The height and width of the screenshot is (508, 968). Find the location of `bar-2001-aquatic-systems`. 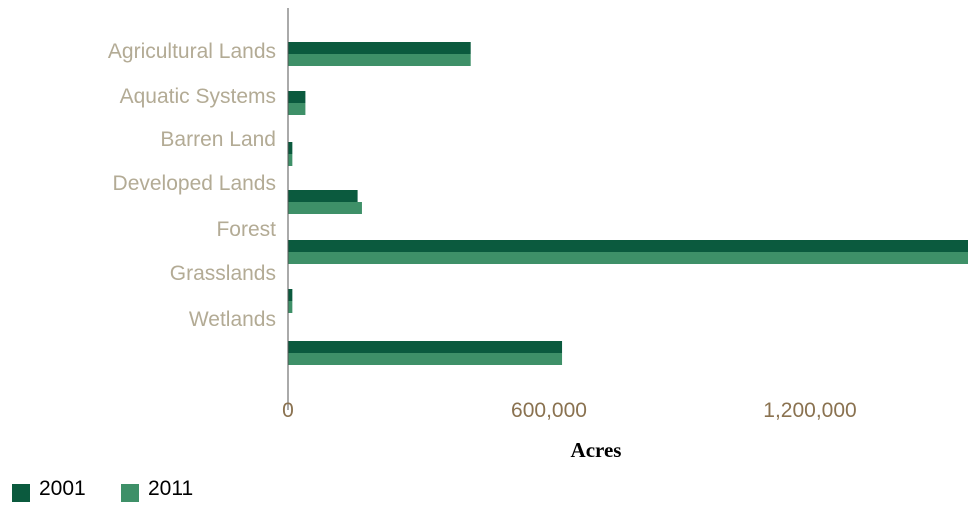

bar-2001-aquatic-systems is located at coordinates (297, 97).